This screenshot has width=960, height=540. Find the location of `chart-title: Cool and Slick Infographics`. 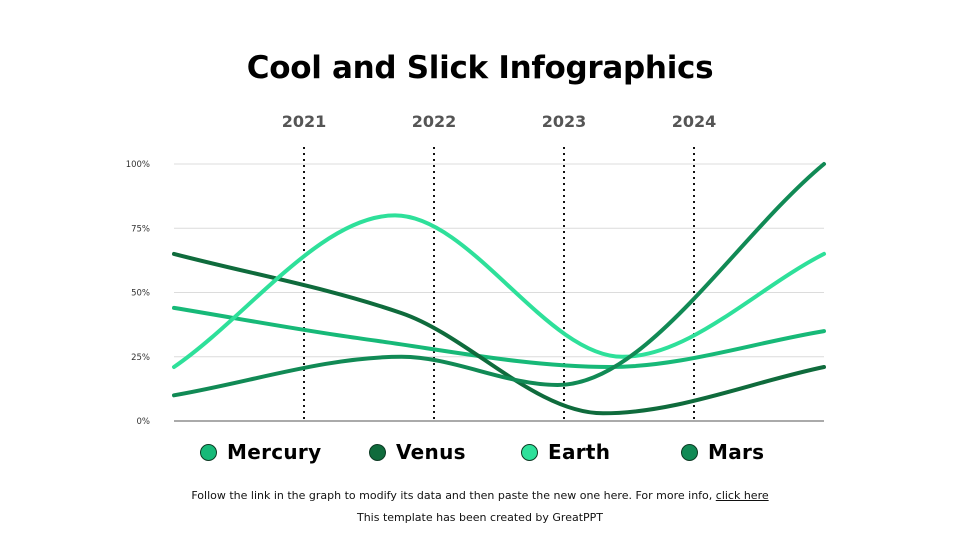

chart-title: Cool and Slick Infographics is located at coordinates (480, 68).